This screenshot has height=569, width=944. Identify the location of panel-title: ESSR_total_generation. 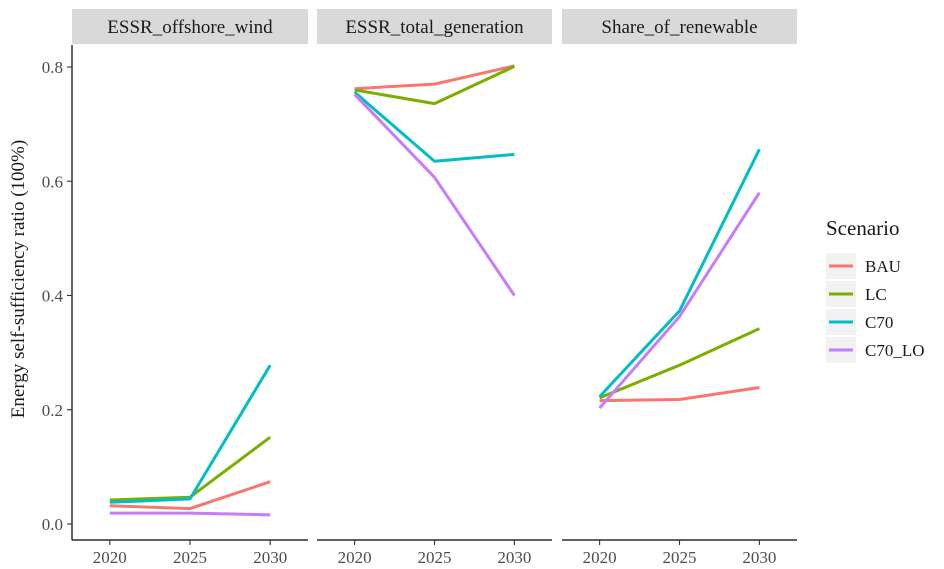
(434, 27).